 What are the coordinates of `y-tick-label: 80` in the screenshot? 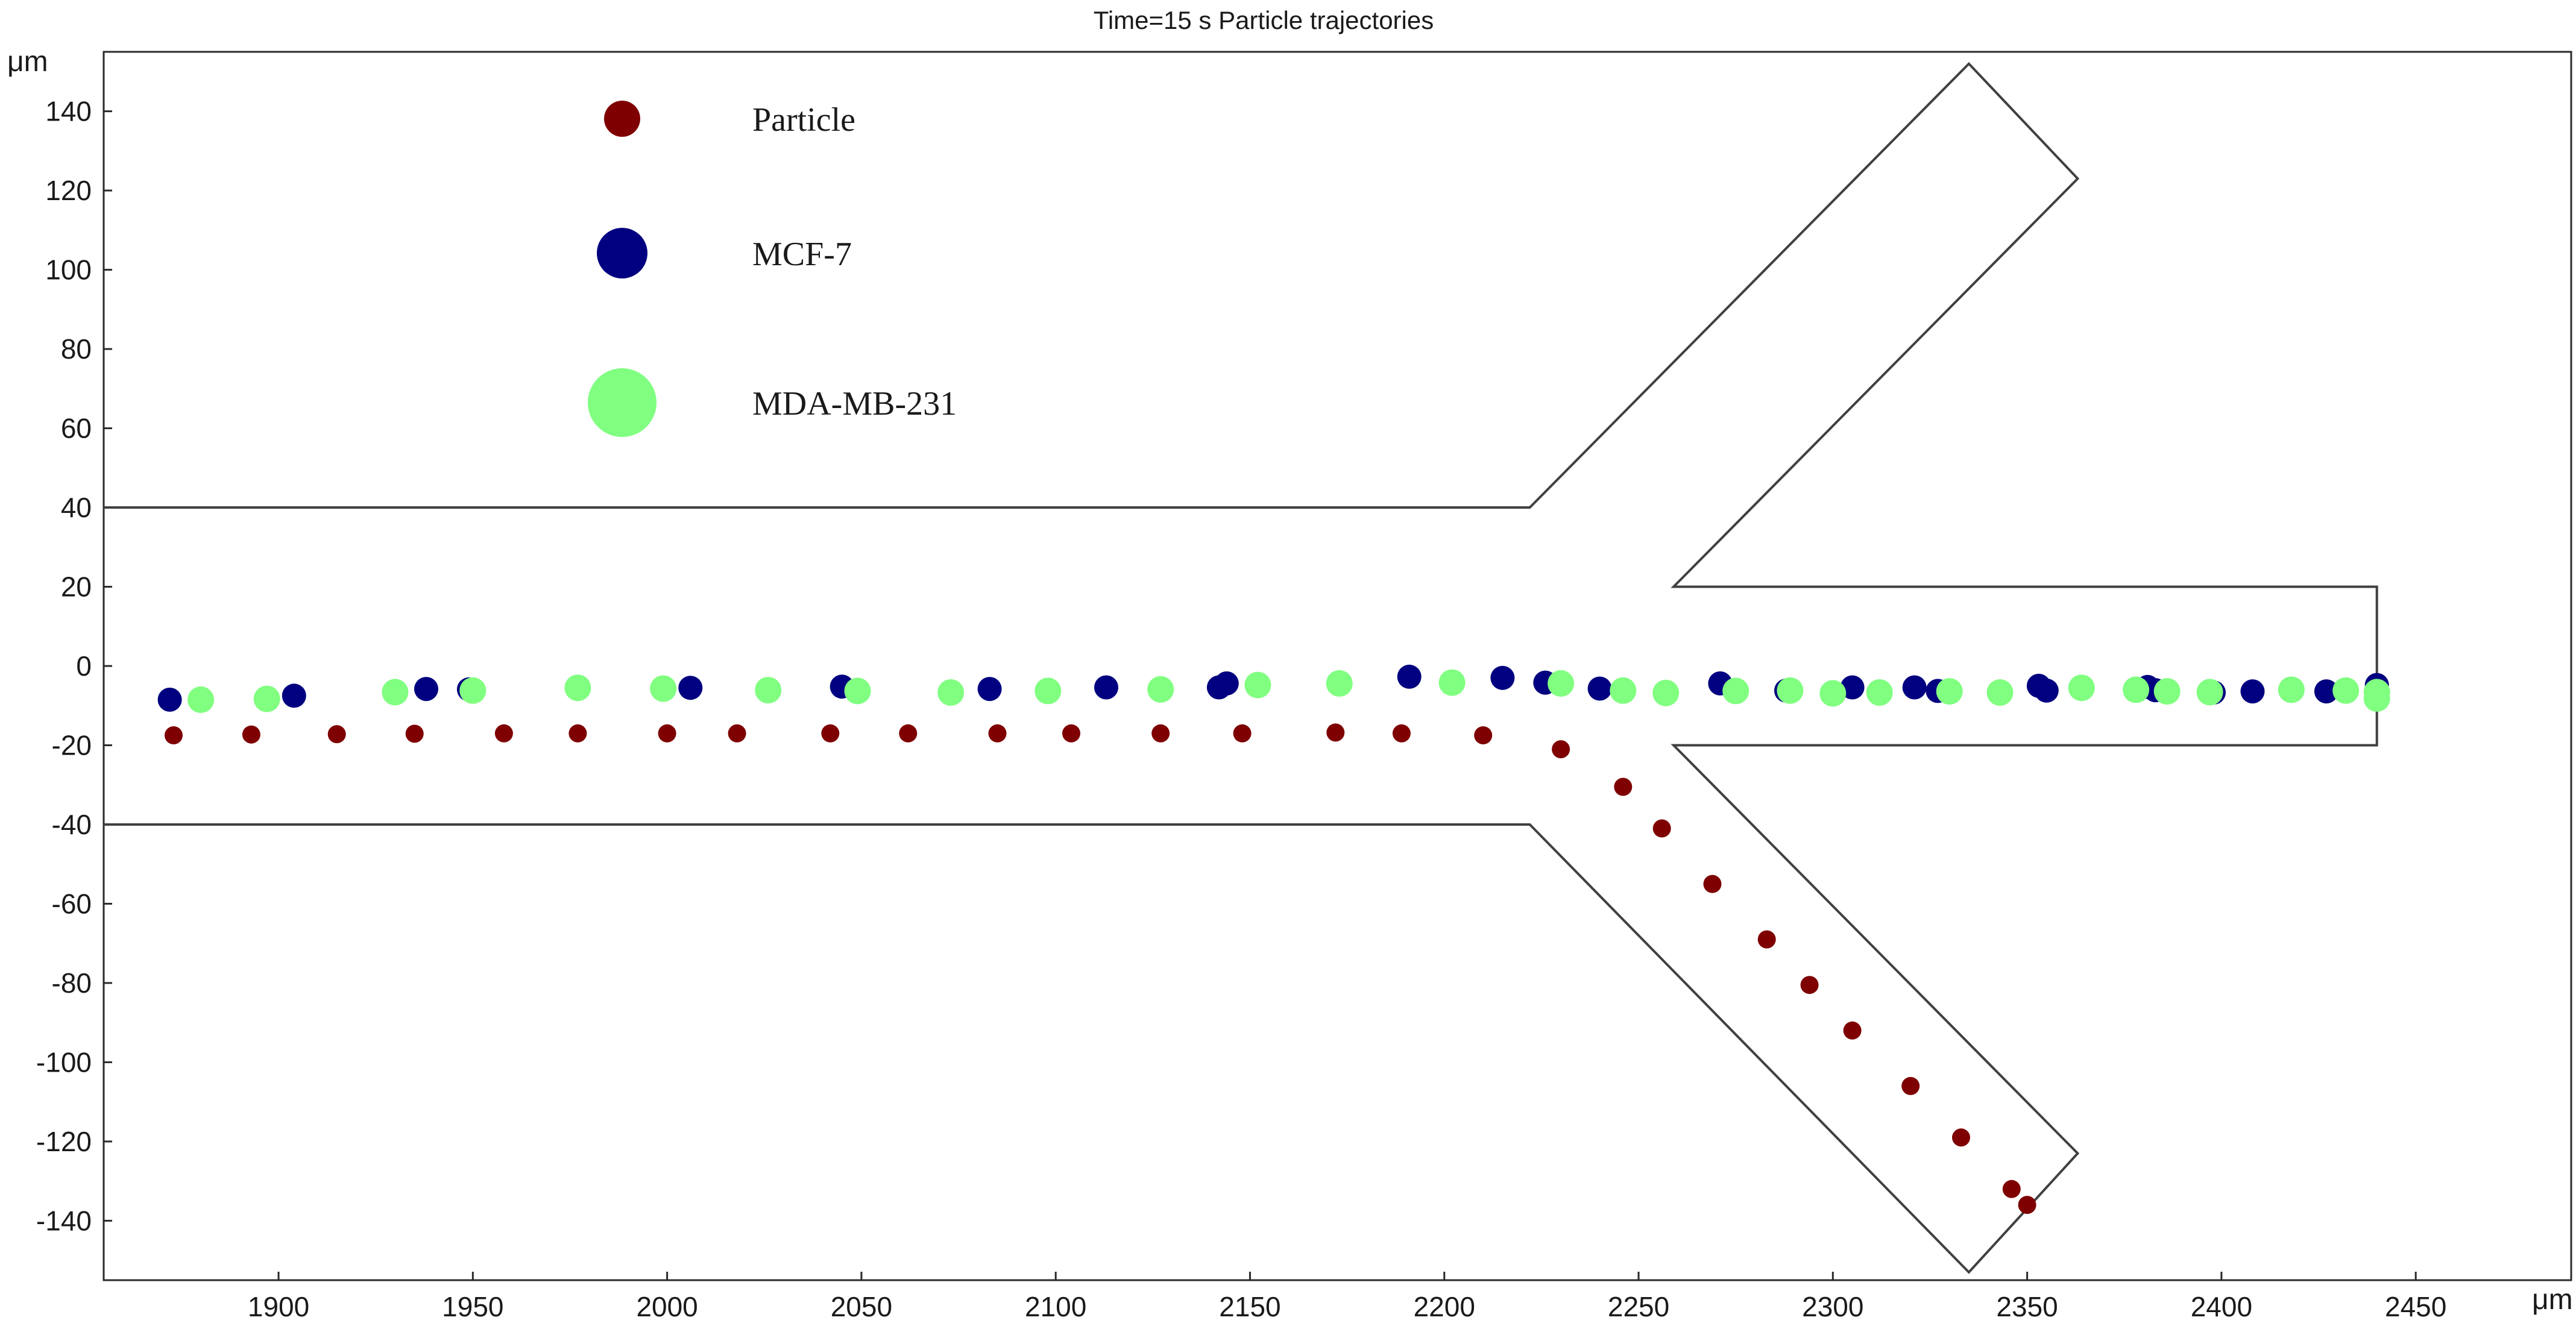 It's located at (76, 349).